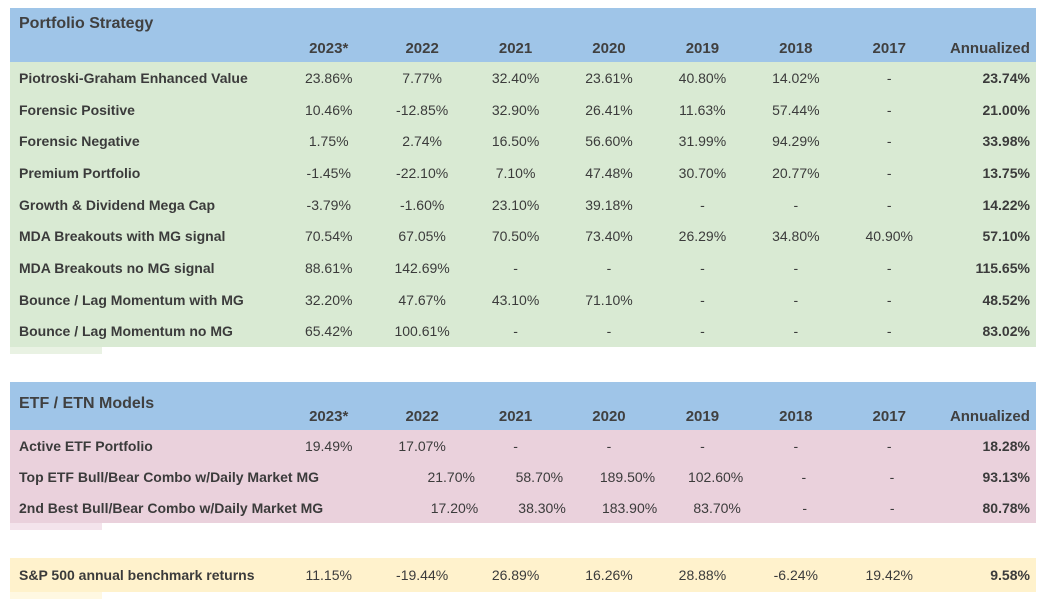 The height and width of the screenshot is (603, 1042). Describe the element at coordinates (1006, 204) in the screenshot. I see `annualized-value: 14.22%` at that location.